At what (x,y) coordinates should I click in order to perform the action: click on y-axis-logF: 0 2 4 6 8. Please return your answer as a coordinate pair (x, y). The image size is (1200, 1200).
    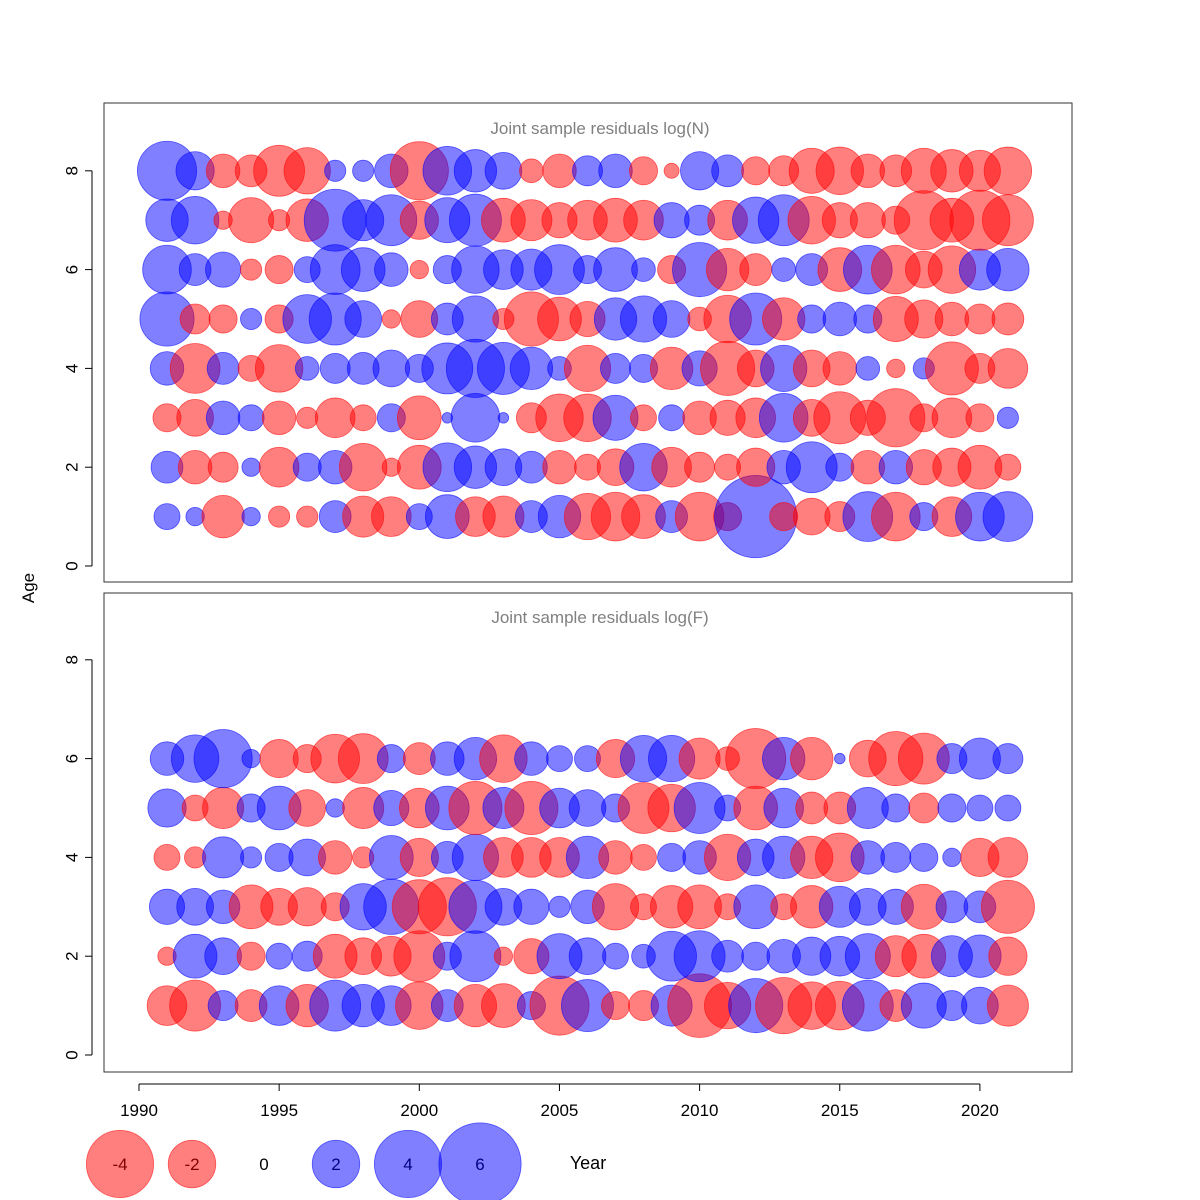
    Looking at the image, I should click on (77, 857).